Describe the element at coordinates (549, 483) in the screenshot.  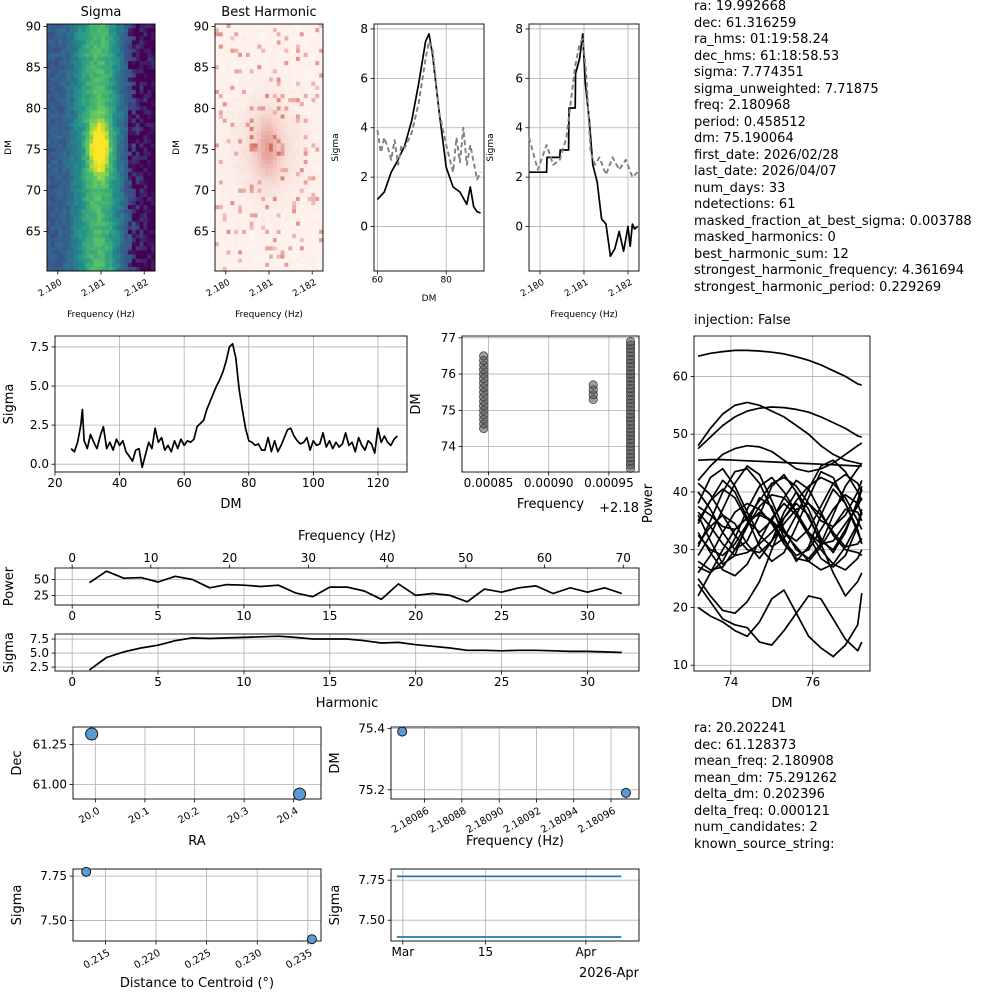
I see `x-tick-label: 0.00090` at that location.